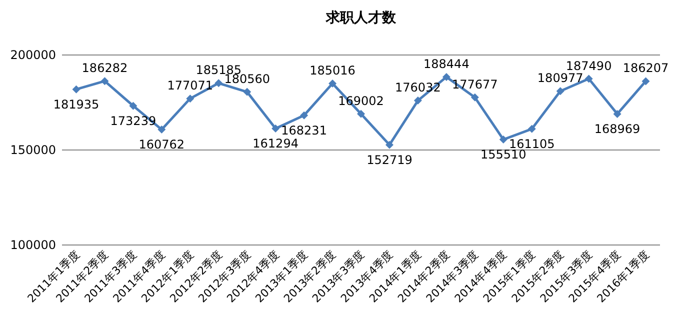 This screenshot has height=329, width=673. What do you see at coordinates (33, 150) in the screenshot?
I see `y-tick-label: 150000` at bounding box center [33, 150].